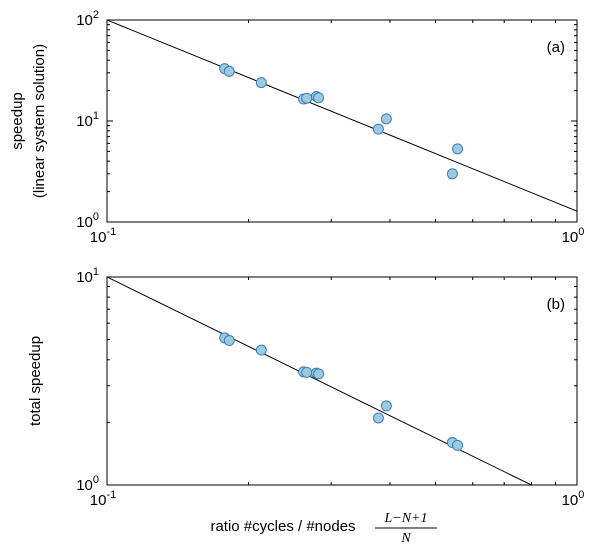  I want to click on fraction-denominator: N, so click(405, 537).